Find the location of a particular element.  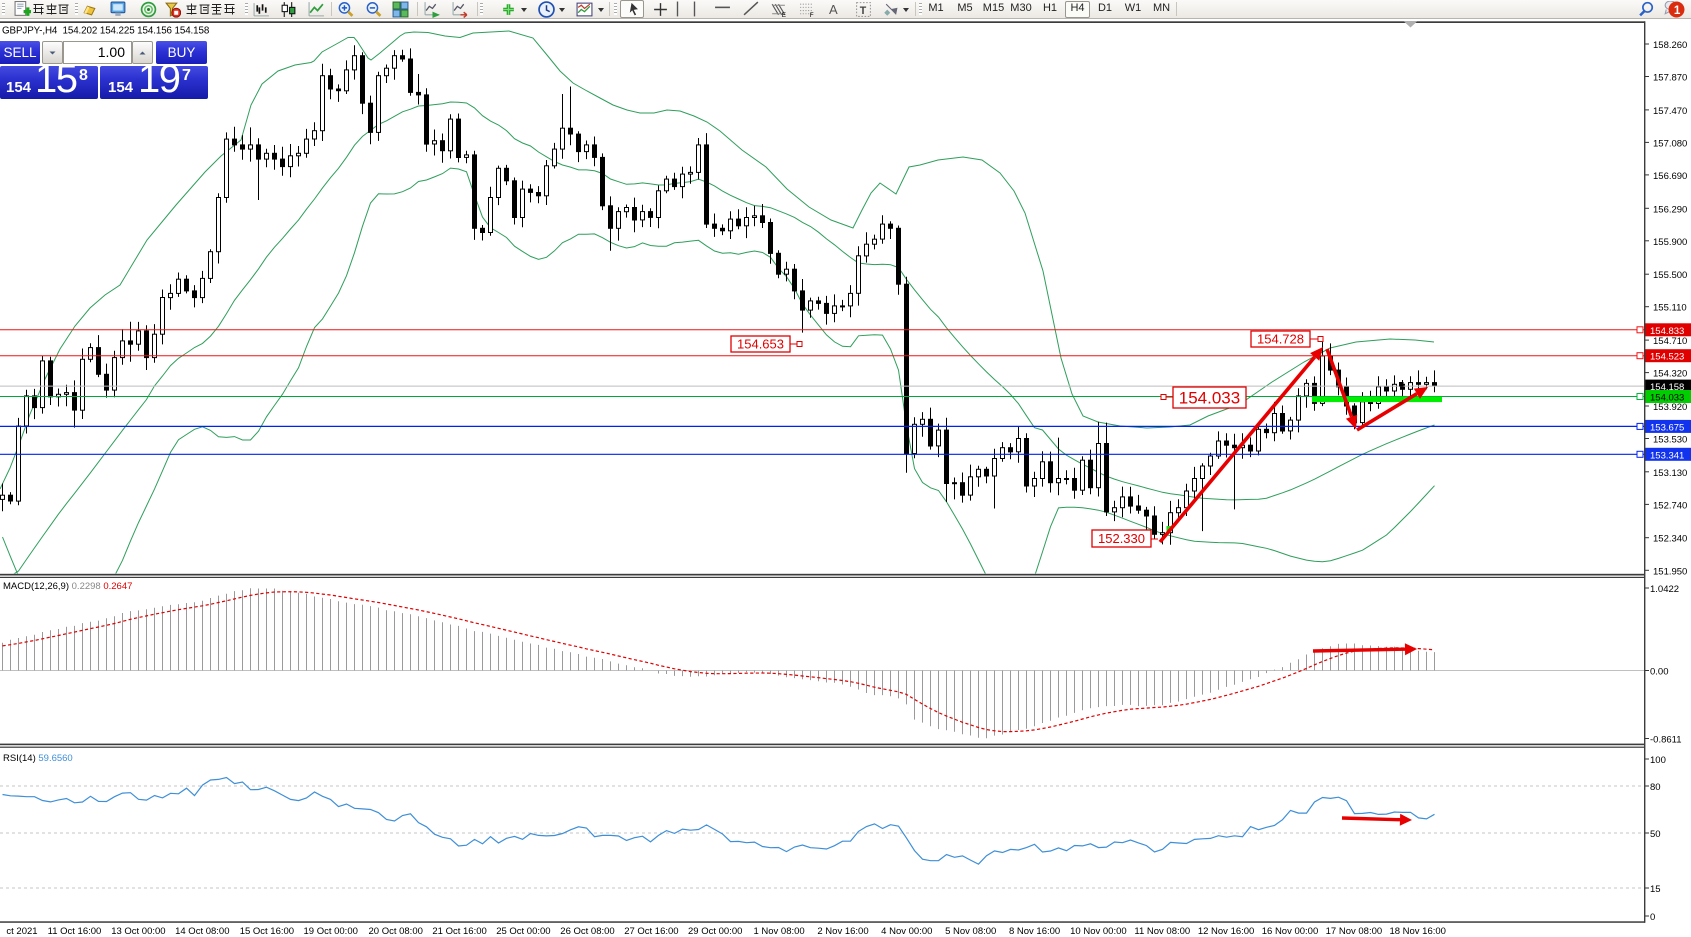

svg-text: 151.950 is located at coordinates (1670, 571).